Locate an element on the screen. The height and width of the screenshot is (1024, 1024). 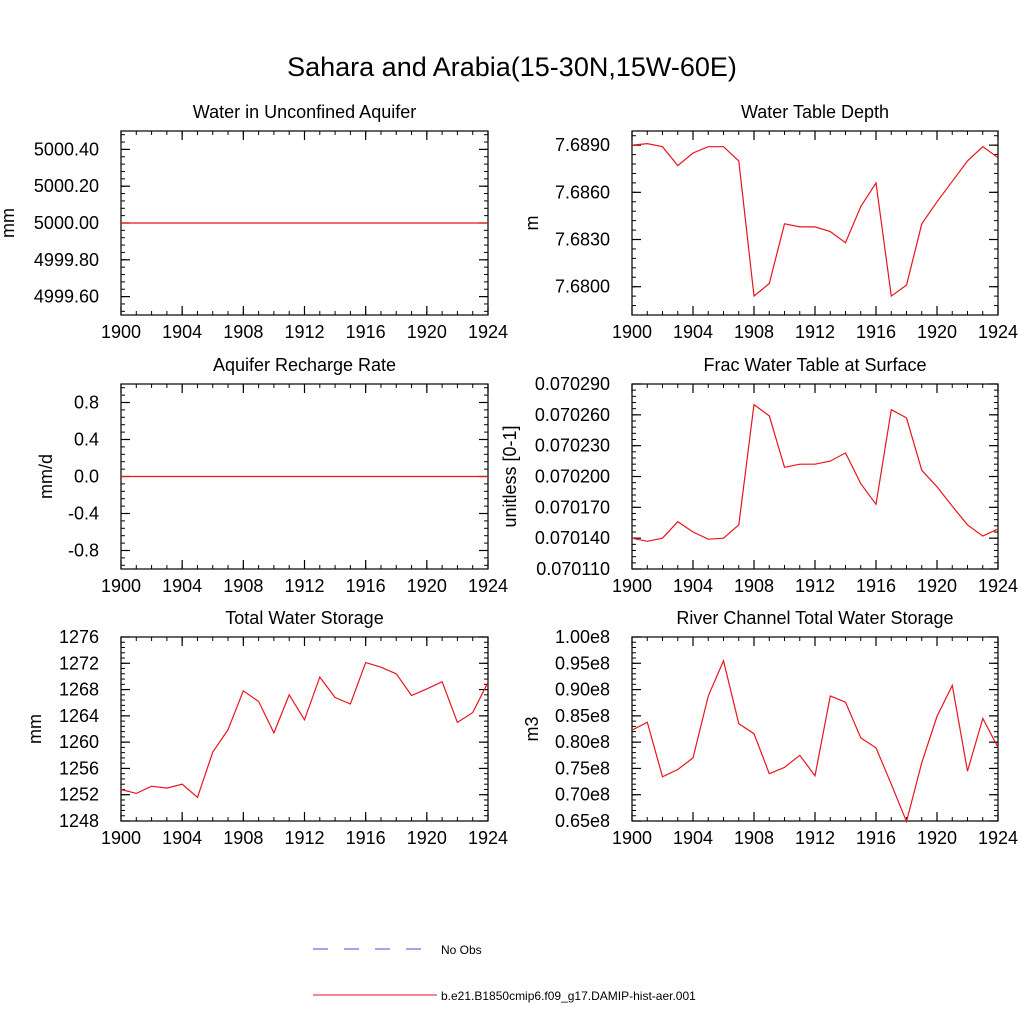
panel1-x-tick-label: 1916 is located at coordinates (366, 332).